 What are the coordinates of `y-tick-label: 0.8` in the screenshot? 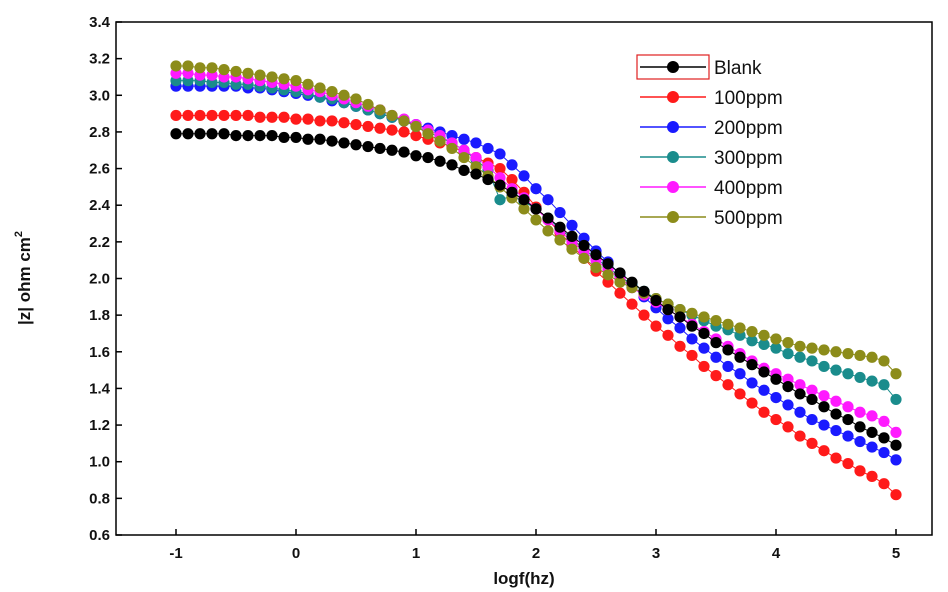 It's located at (99, 498).